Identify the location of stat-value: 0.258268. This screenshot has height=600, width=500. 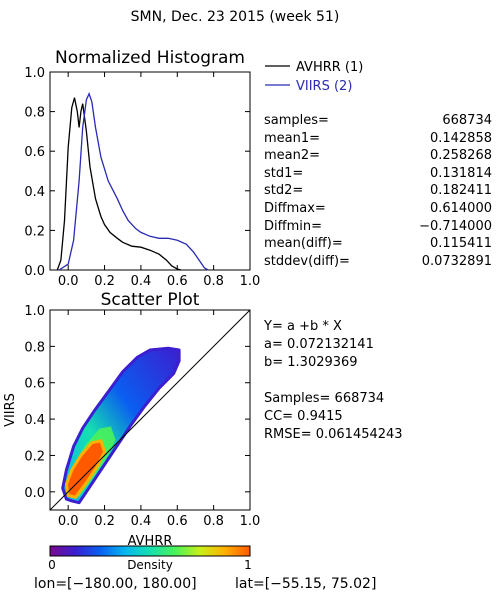
(460, 156).